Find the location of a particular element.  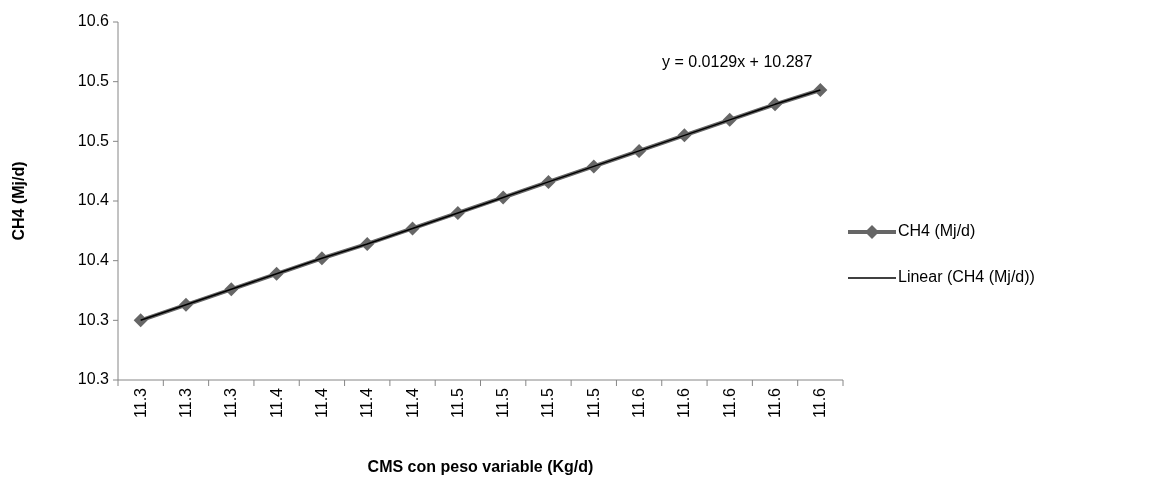

legend-label: CH4 (Mj/d) is located at coordinates (937, 231).